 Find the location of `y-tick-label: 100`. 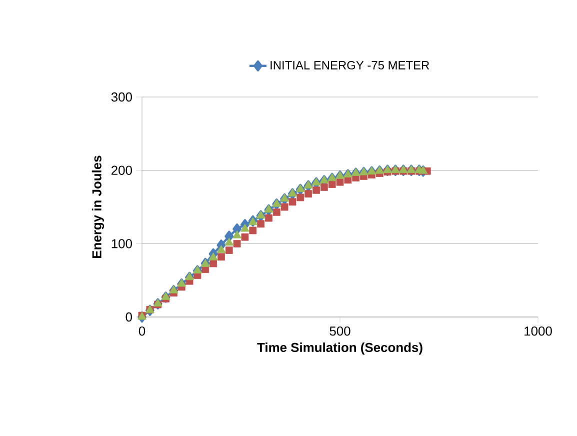

y-tick-label: 100 is located at coordinates (122, 243).